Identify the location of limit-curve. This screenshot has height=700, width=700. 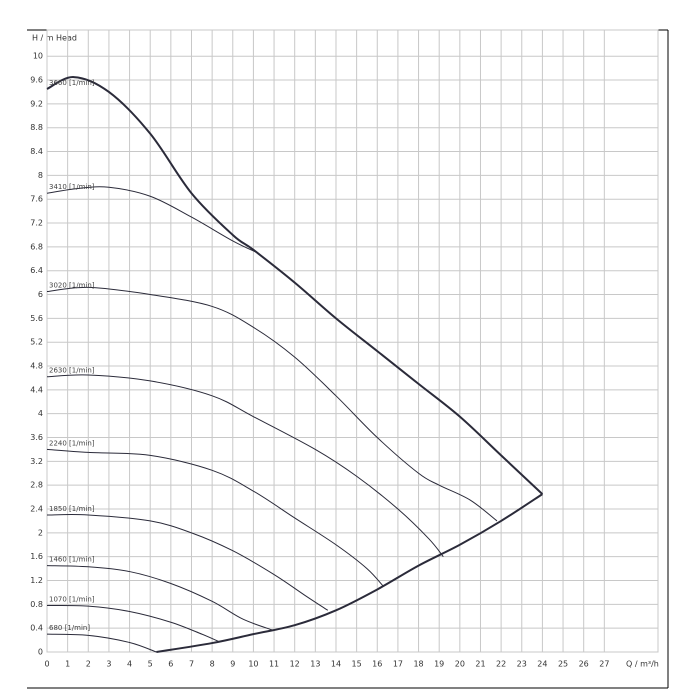
(349, 573).